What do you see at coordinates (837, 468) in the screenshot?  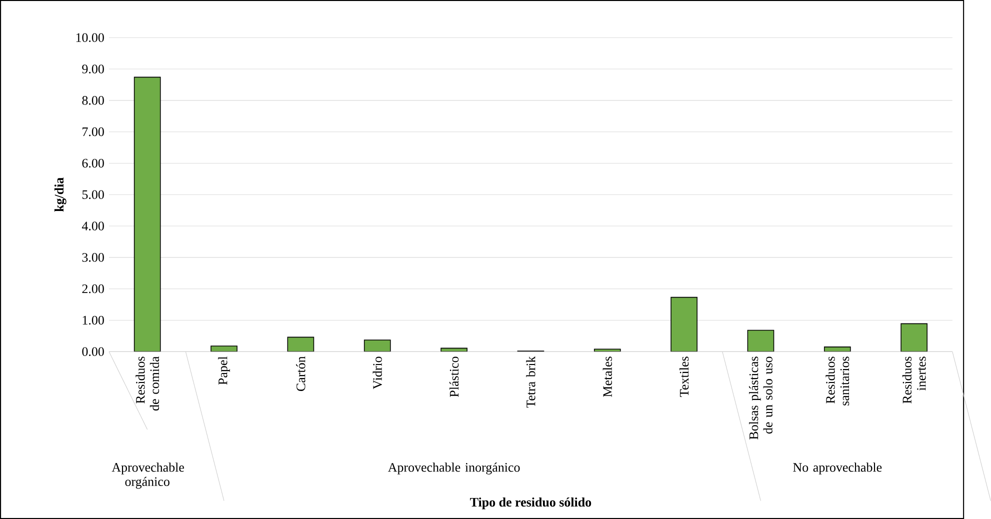 I see `text: No aprovechable` at bounding box center [837, 468].